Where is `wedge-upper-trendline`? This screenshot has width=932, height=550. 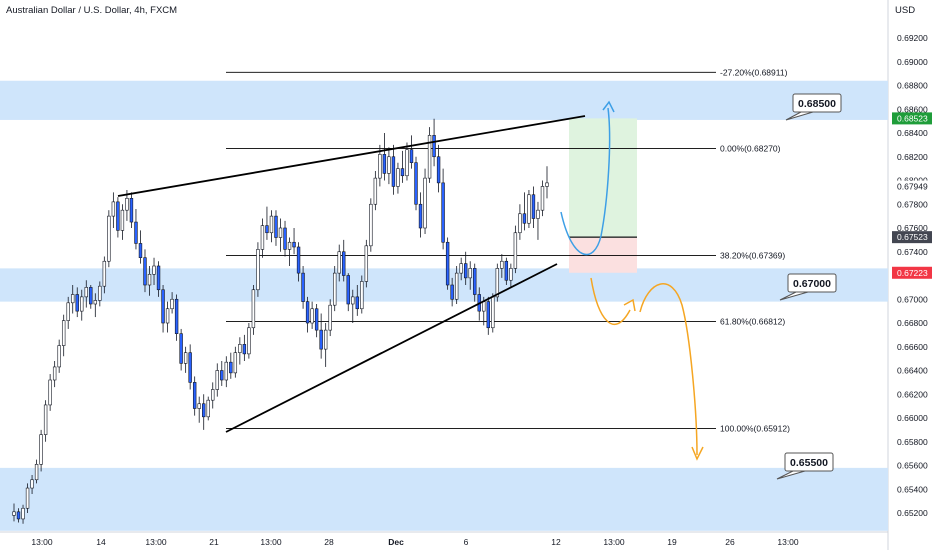 wedge-upper-trendline is located at coordinates (351, 156).